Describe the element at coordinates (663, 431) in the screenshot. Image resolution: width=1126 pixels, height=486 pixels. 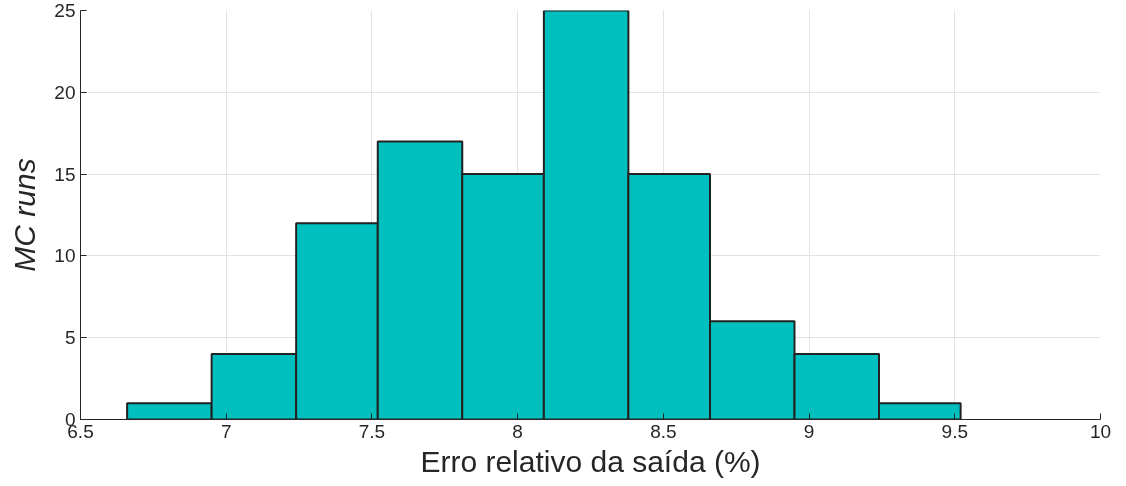
I see `x-tick-label: 8.5` at that location.